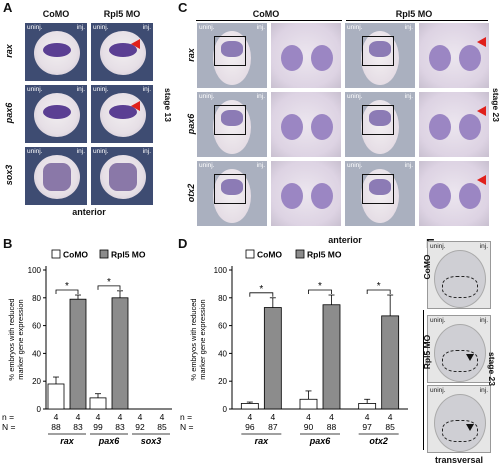  I want to click on panel-c-header-rpl5: Rpl5 MO, so click(414, 14).